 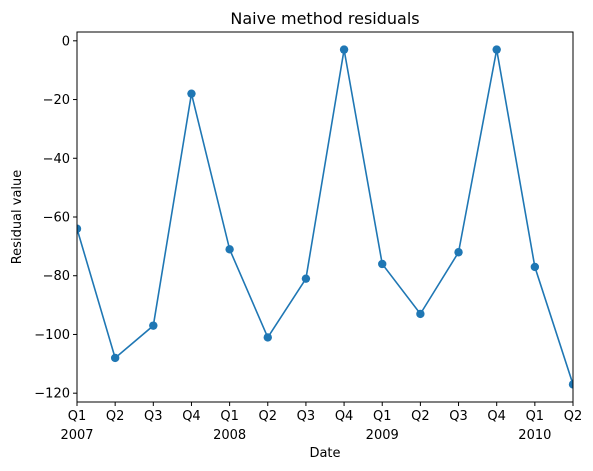 I want to click on x-tick-label-year: 2009, so click(x=382, y=435).